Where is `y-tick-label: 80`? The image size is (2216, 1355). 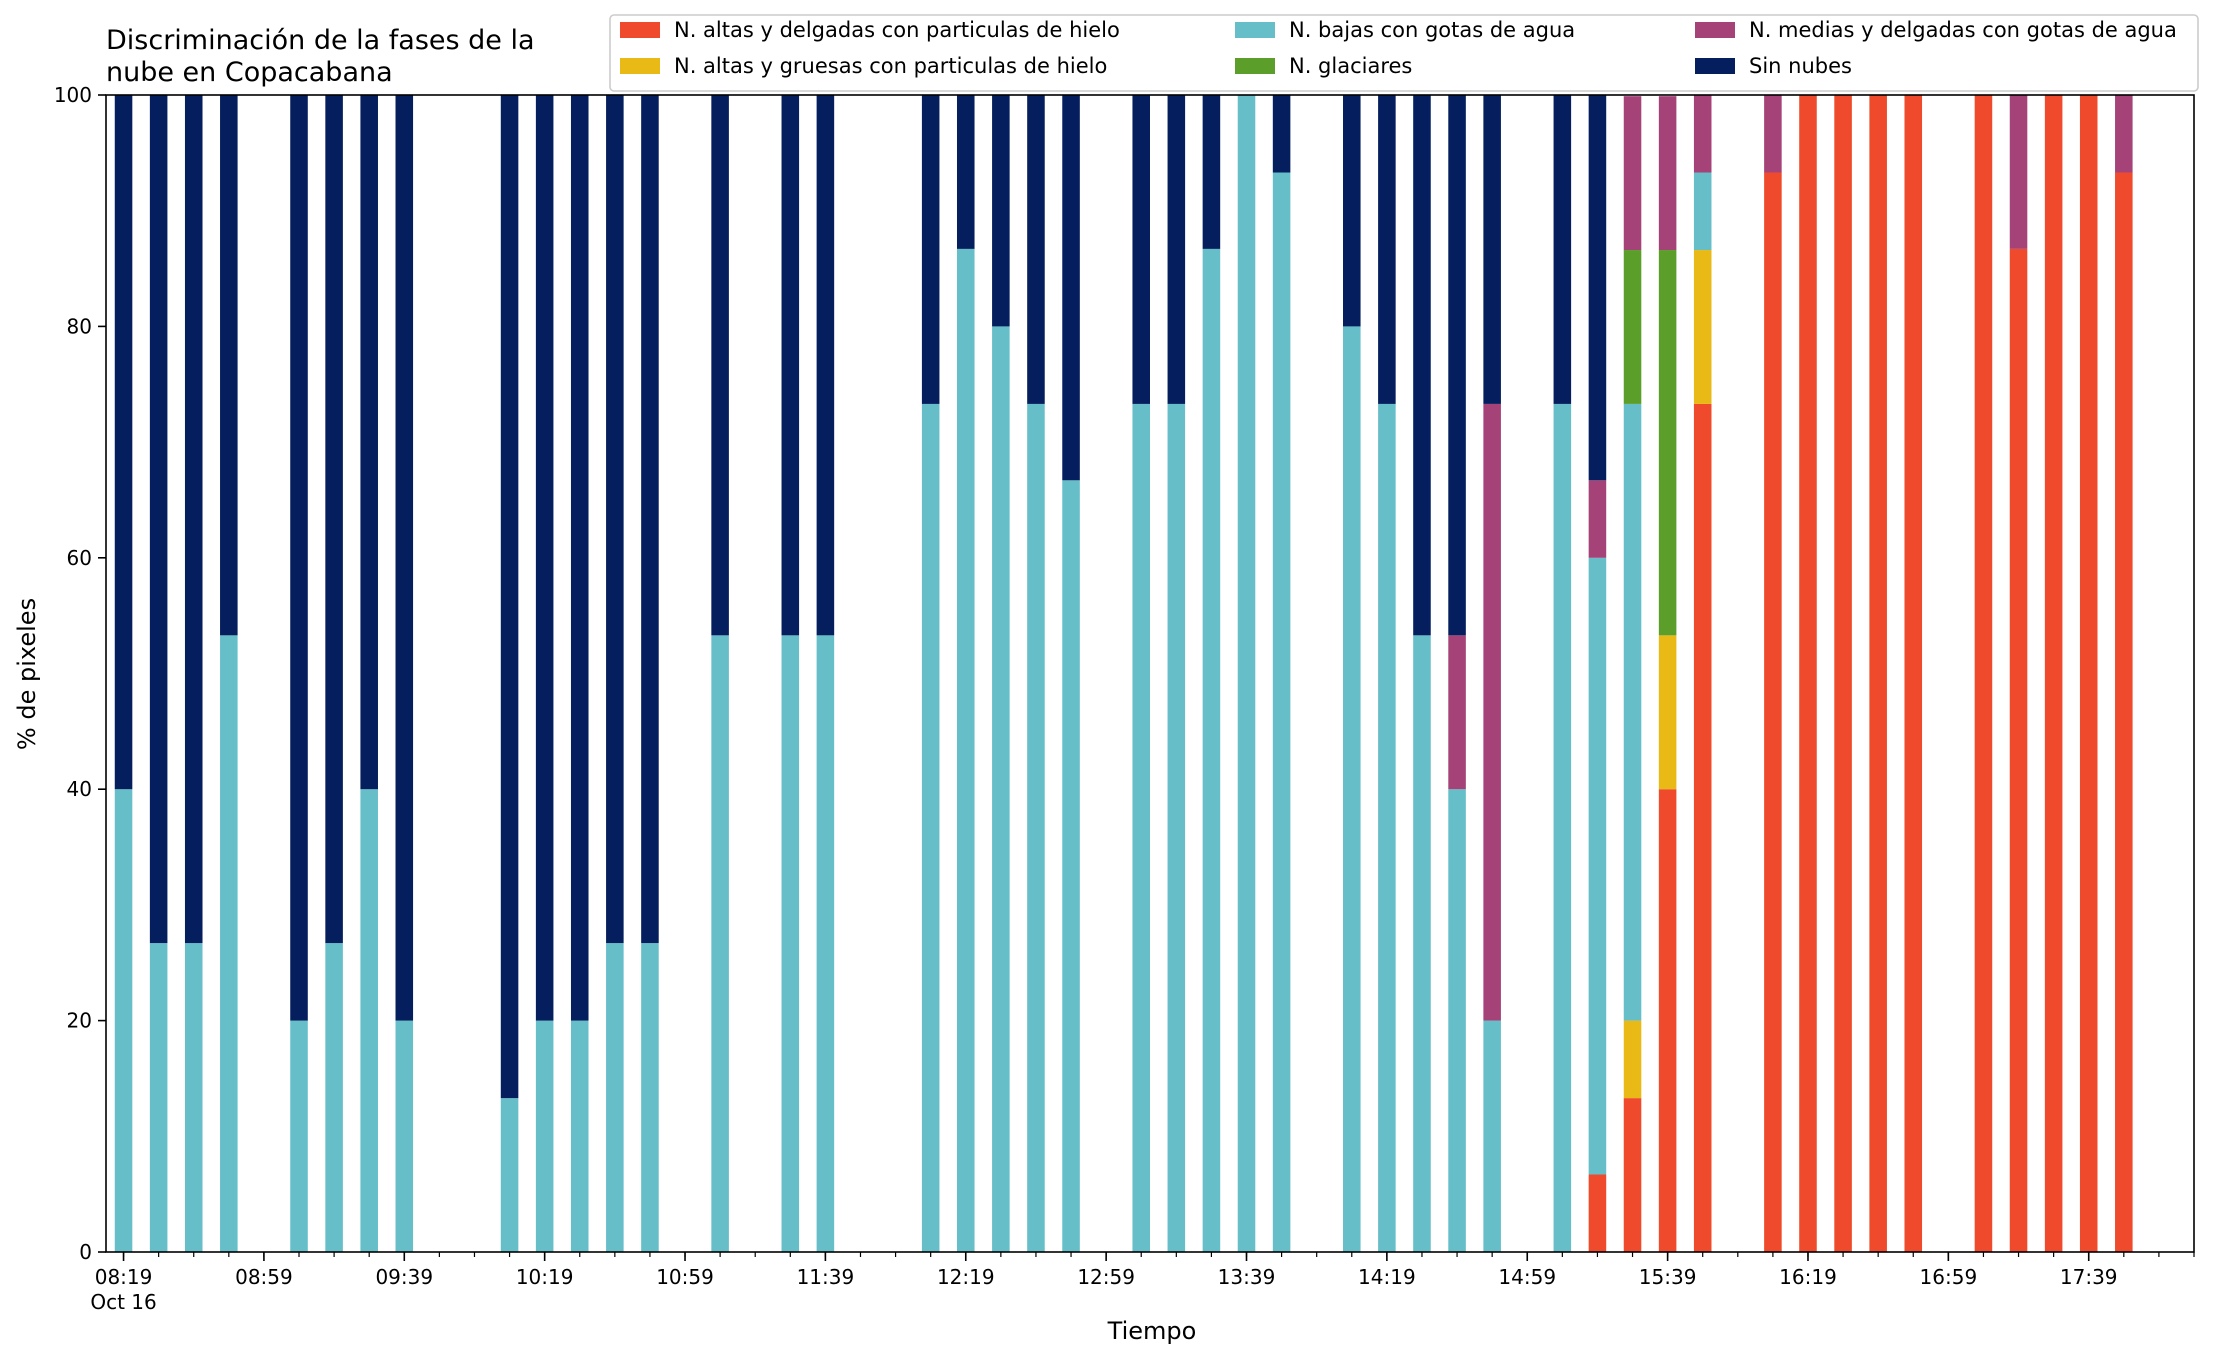 y-tick-label: 80 is located at coordinates (79, 326).